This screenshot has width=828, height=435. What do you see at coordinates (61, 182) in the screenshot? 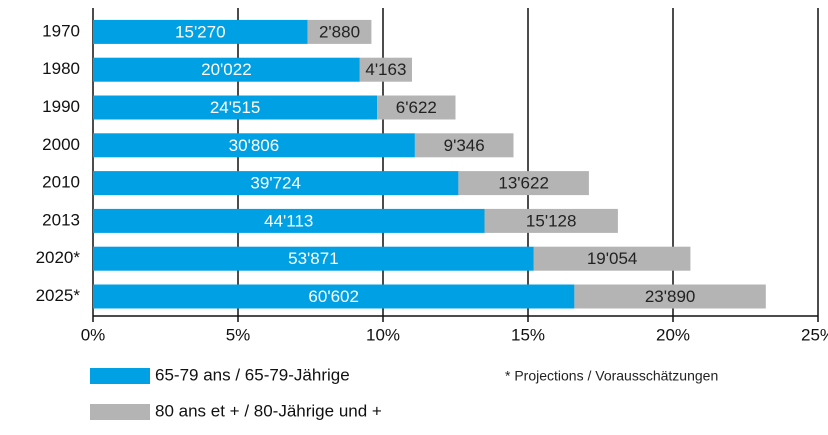
I see `y-tick-label: 2010` at bounding box center [61, 182].